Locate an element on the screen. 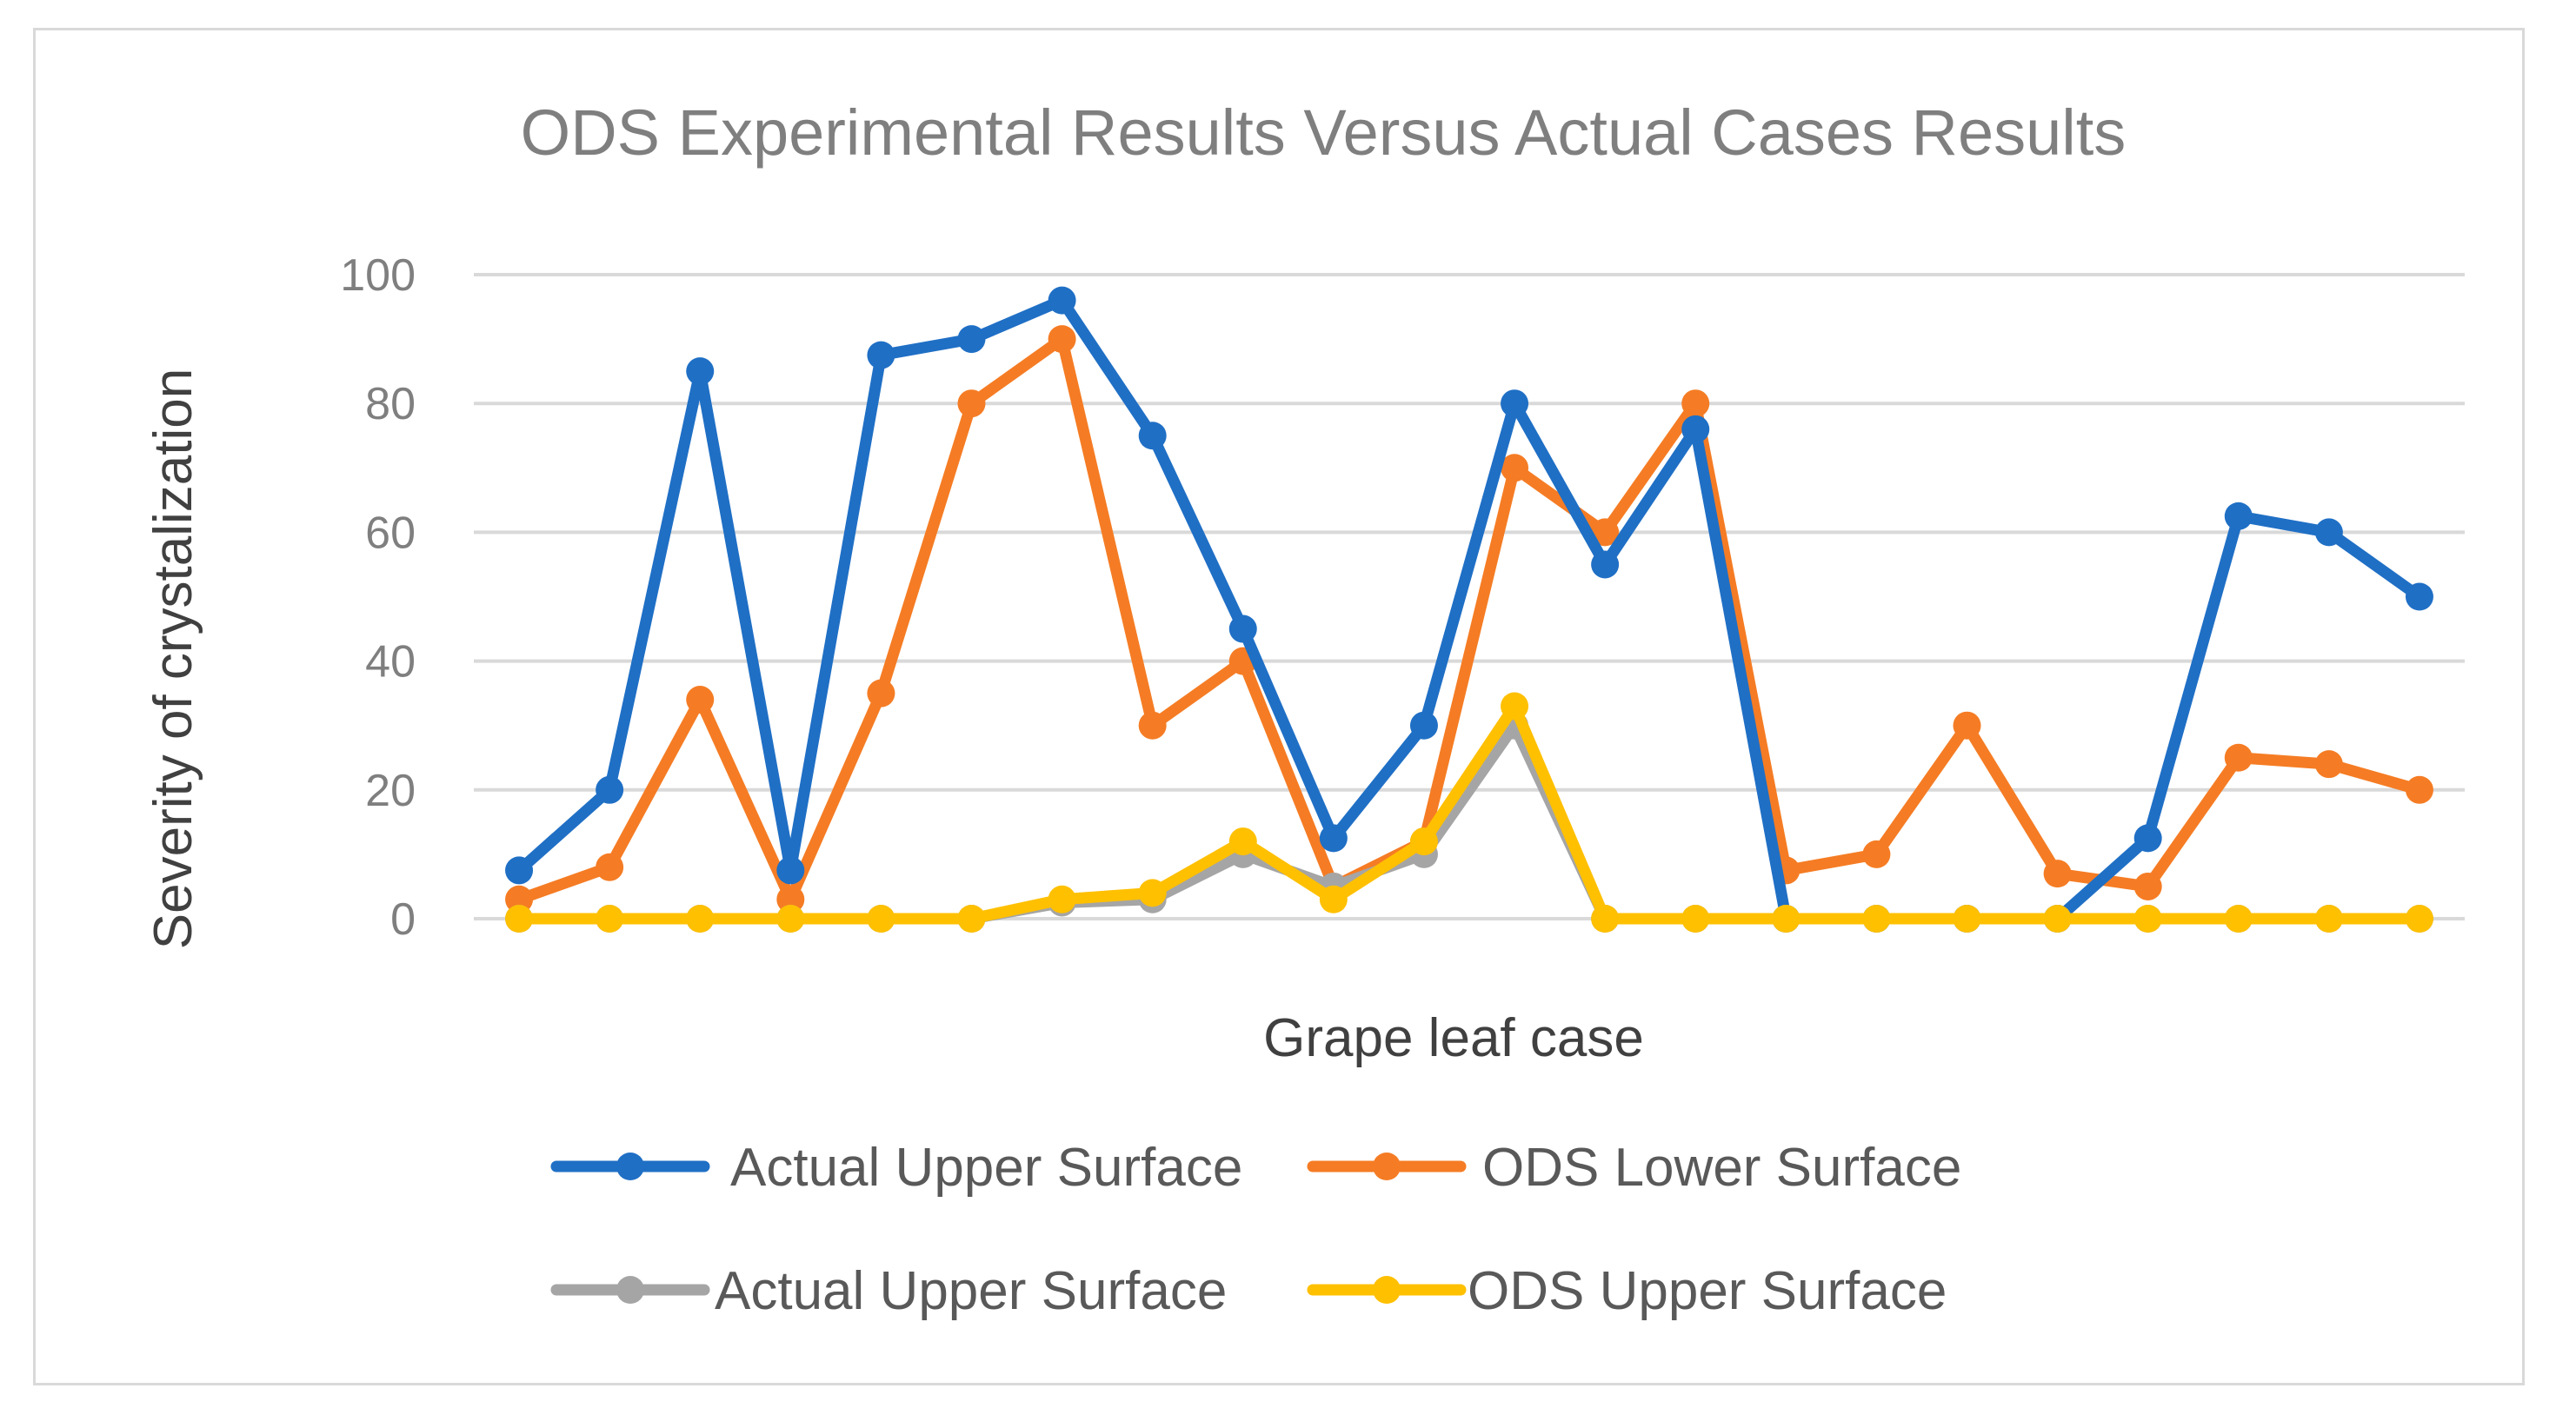 This screenshot has height=1415, width=2576. y-axis-title: Severity of crystalization is located at coordinates (173, 659).